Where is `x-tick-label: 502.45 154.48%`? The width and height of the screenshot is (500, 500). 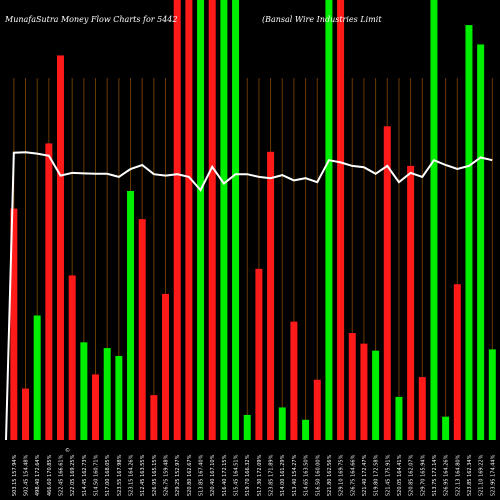
x-tick-label: 502.45 154.48% is located at coordinates (27, 475).